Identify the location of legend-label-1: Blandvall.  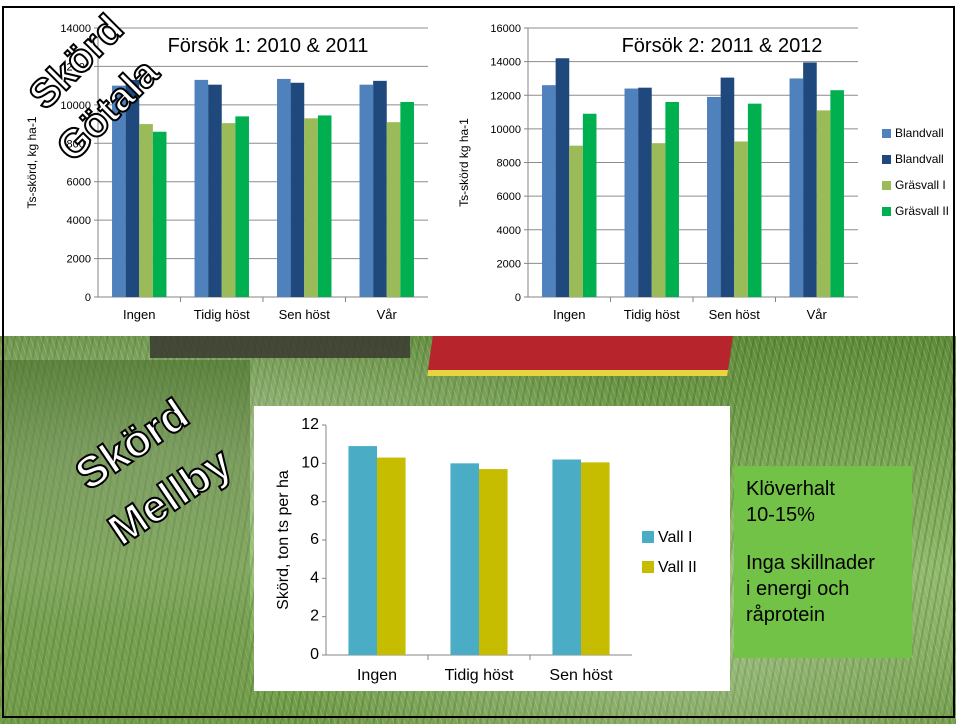
(919, 133).